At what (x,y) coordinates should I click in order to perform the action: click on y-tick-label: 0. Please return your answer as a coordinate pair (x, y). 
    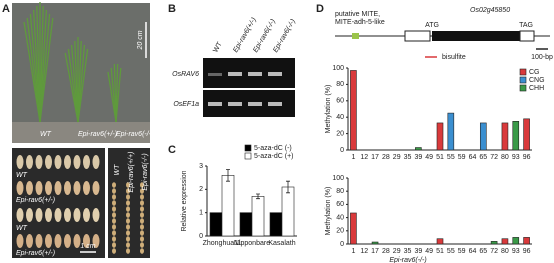
    Looking at the image, I should click on (342, 244).